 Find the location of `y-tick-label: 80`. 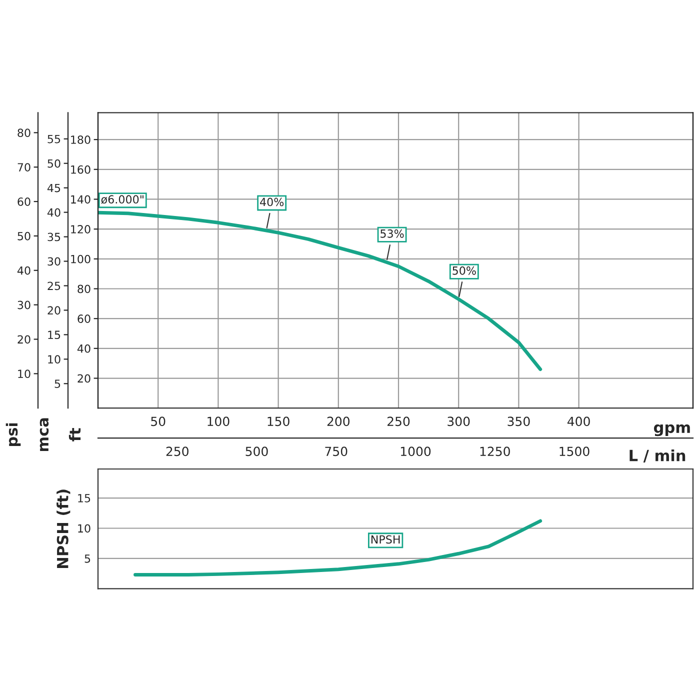

y-tick-label: 80 is located at coordinates (84, 289).